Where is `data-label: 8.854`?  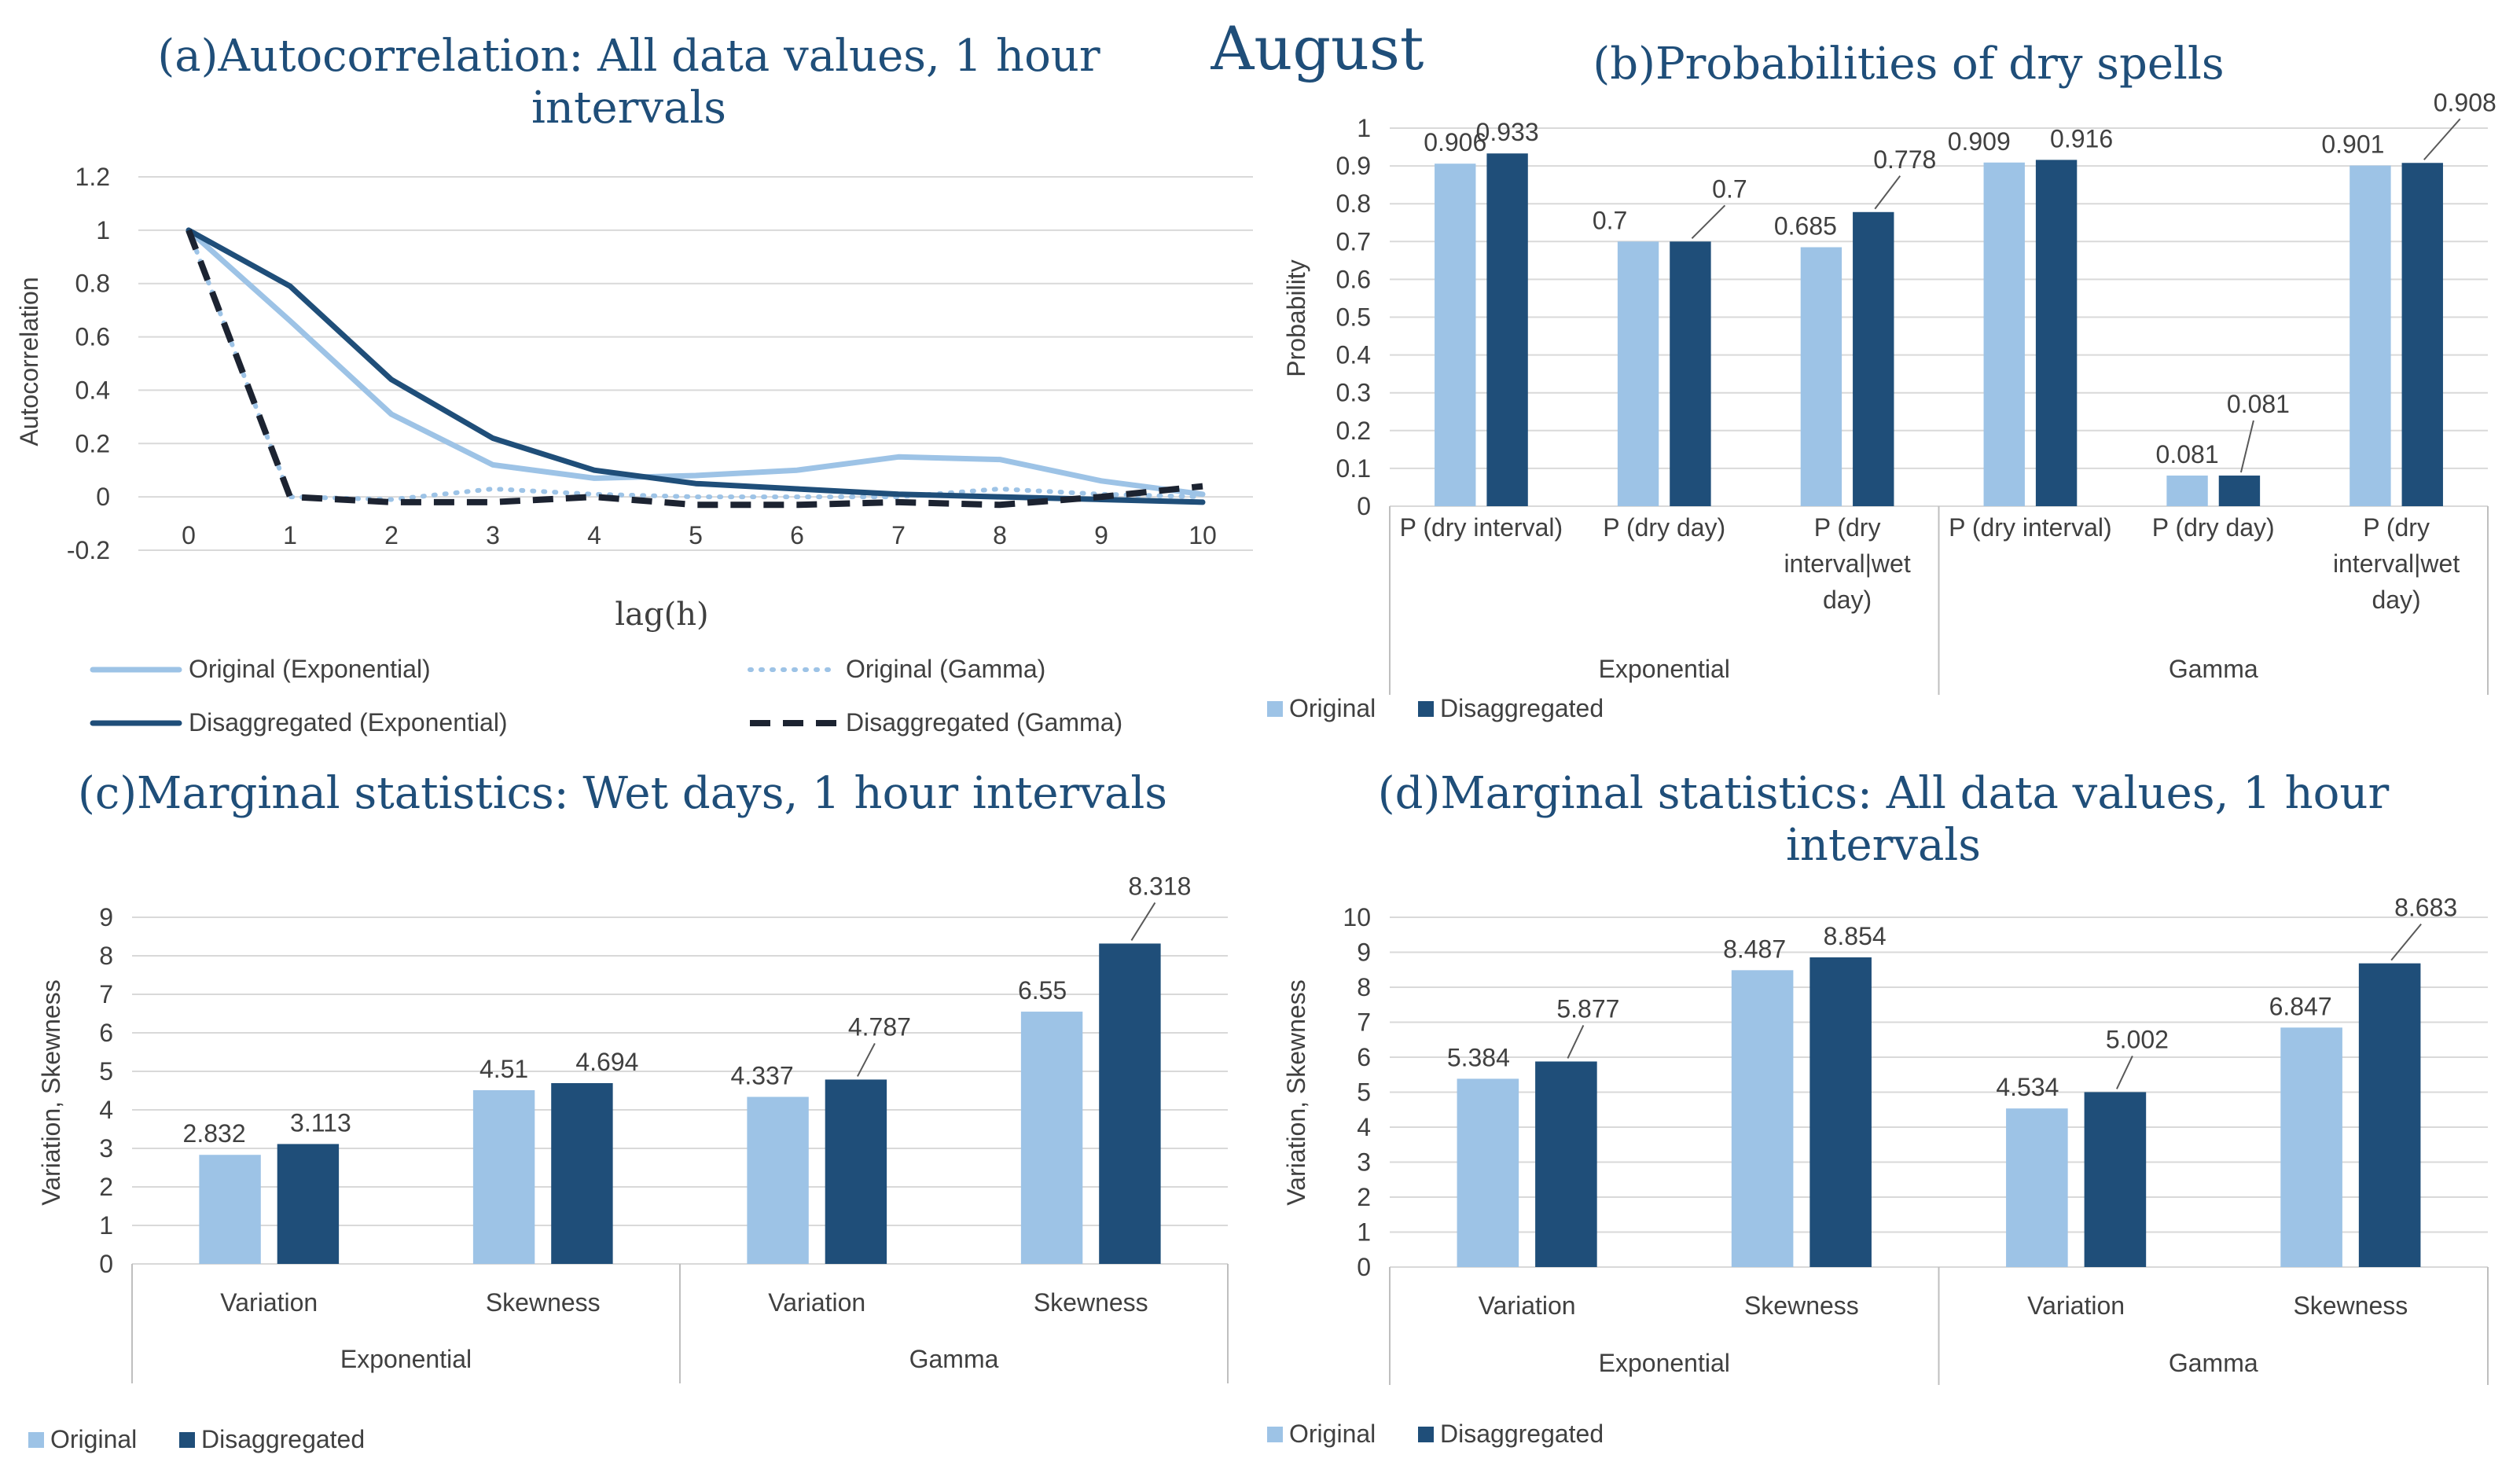 data-label: 8.854 is located at coordinates (1855, 936).